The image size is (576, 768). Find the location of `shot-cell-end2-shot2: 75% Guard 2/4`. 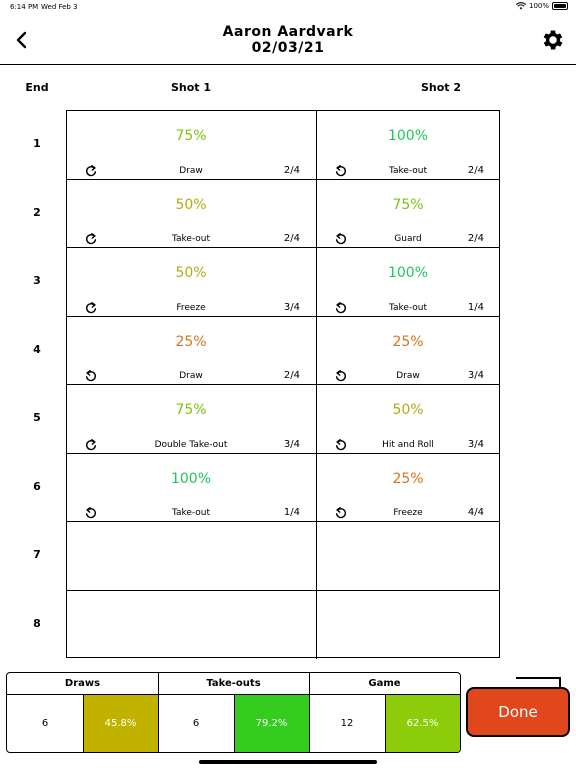

shot-cell-end2-shot2: 75% Guard 2/4 is located at coordinates (408, 213).